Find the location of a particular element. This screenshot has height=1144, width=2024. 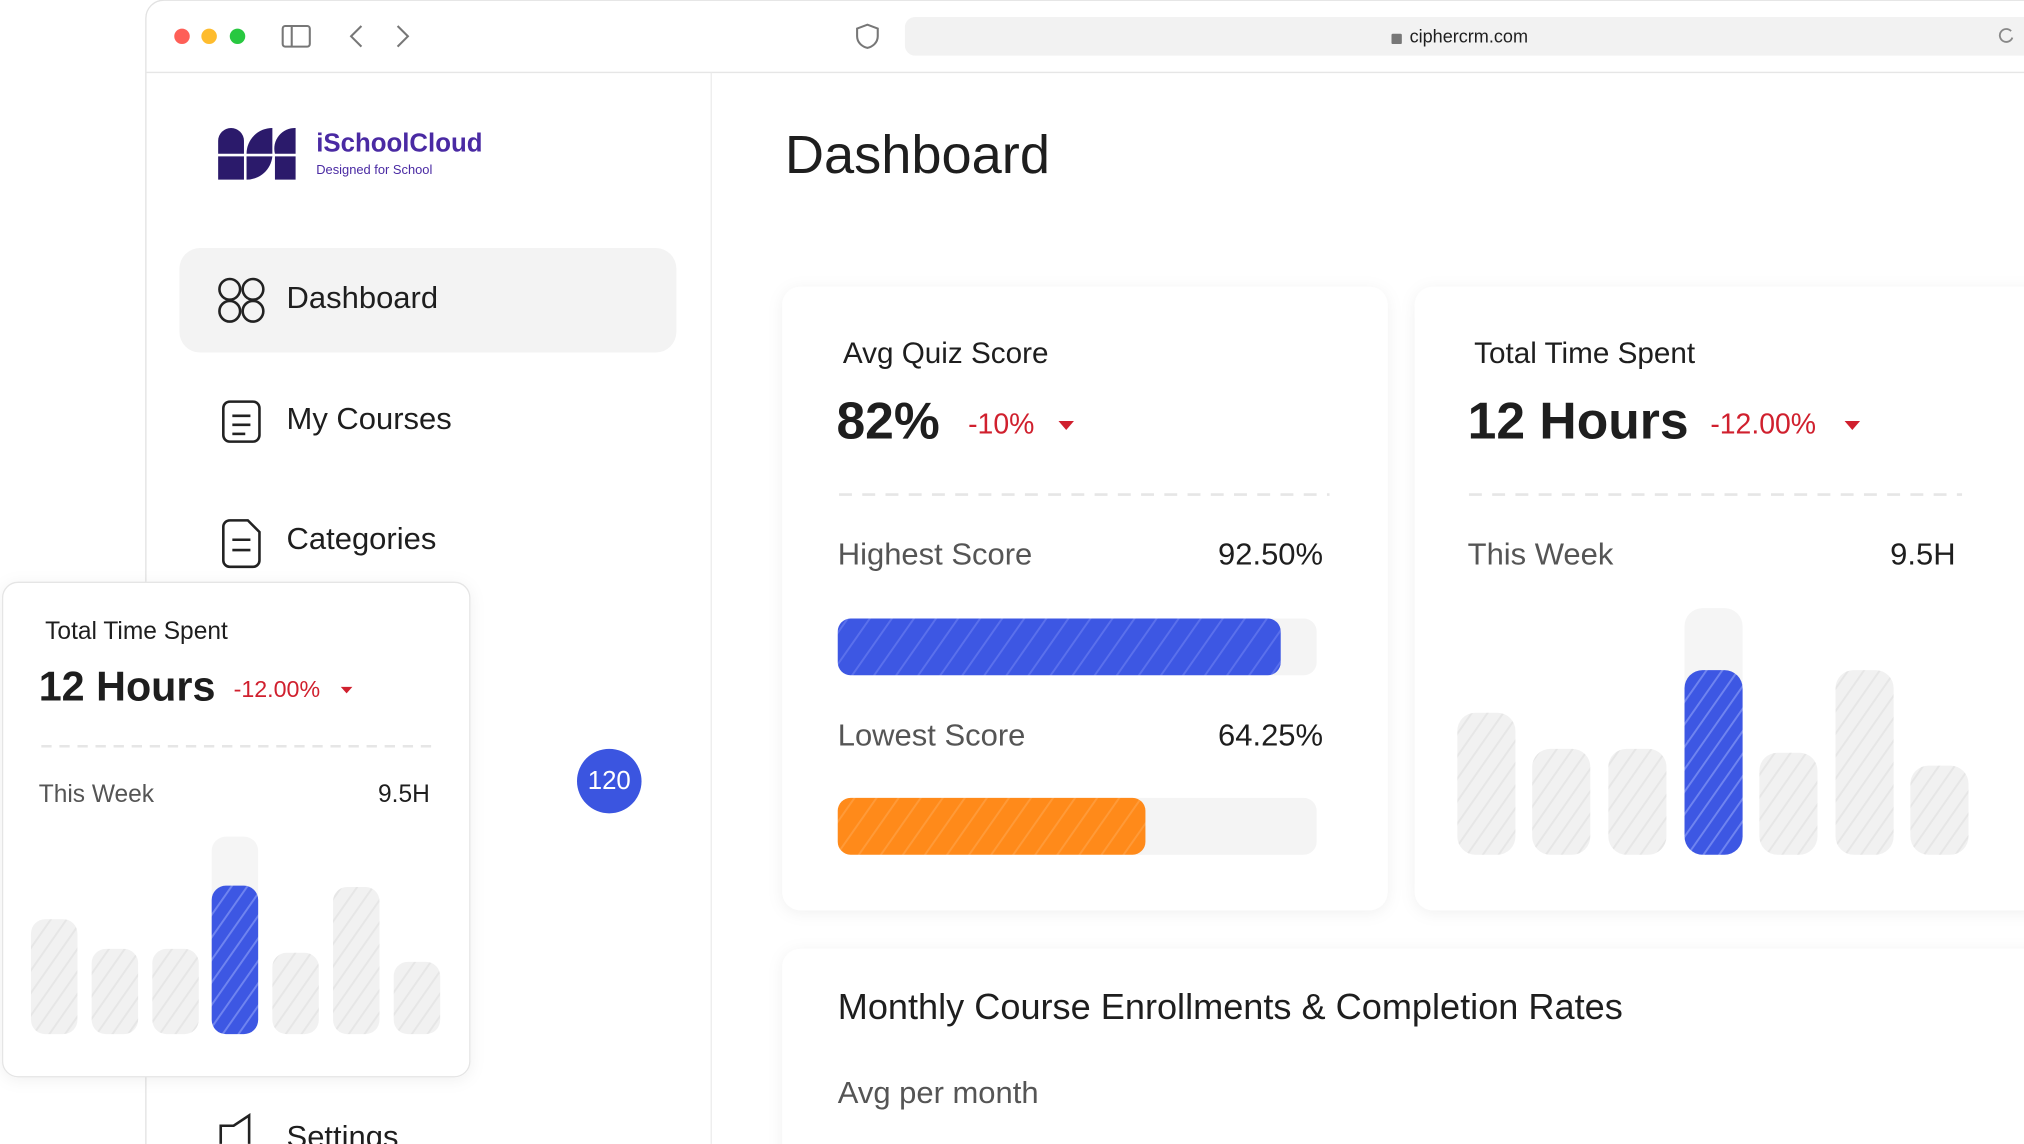

address-bar is located at coordinates (1464, 36).